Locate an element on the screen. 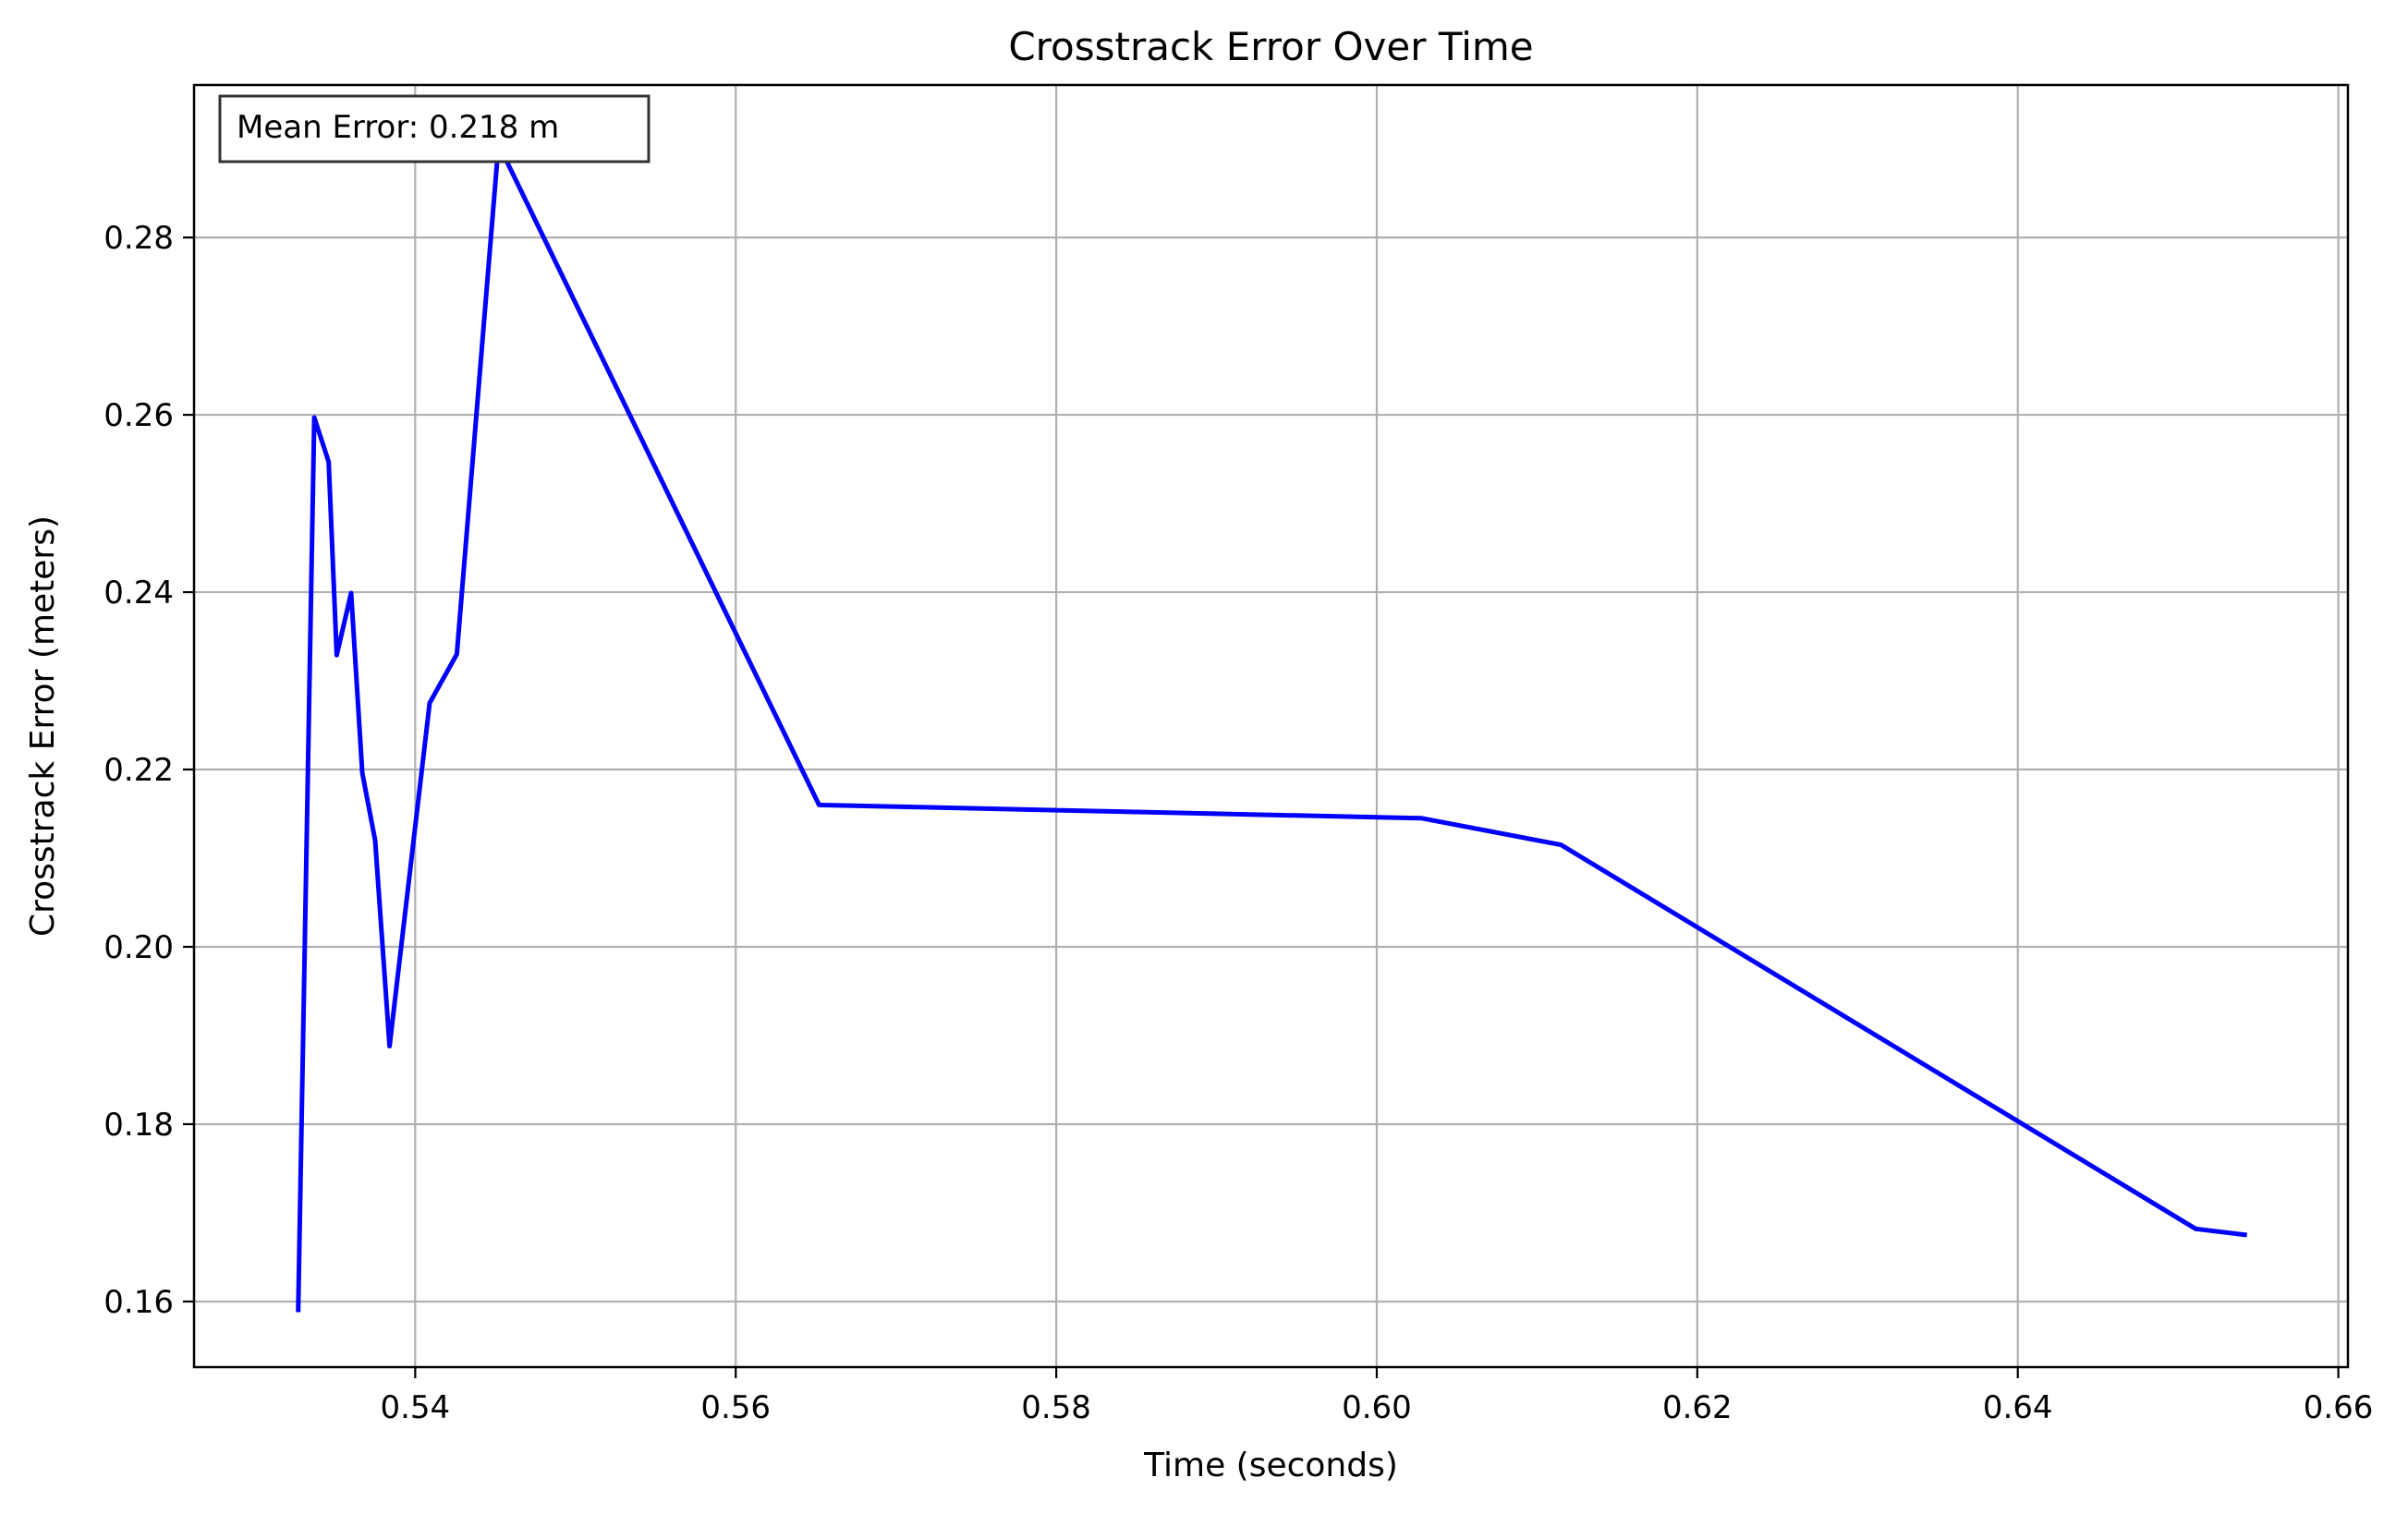 Image resolution: width=2408 pixels, height=1514 pixels. x-tick-label: 0.66 is located at coordinates (2339, 1407).